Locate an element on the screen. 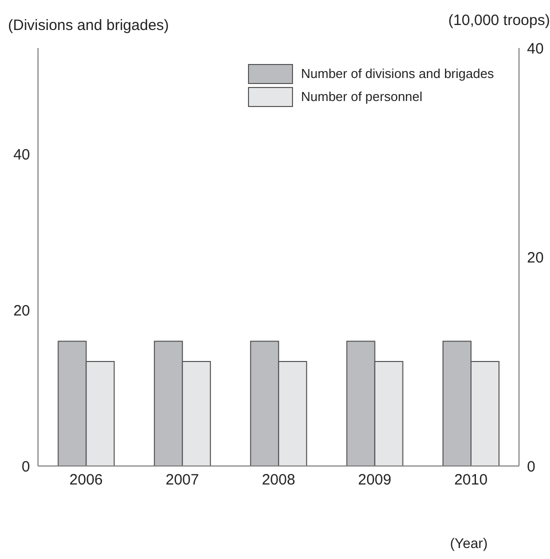 This screenshot has height=559, width=550. x-tick-label: 2007 is located at coordinates (182, 480).